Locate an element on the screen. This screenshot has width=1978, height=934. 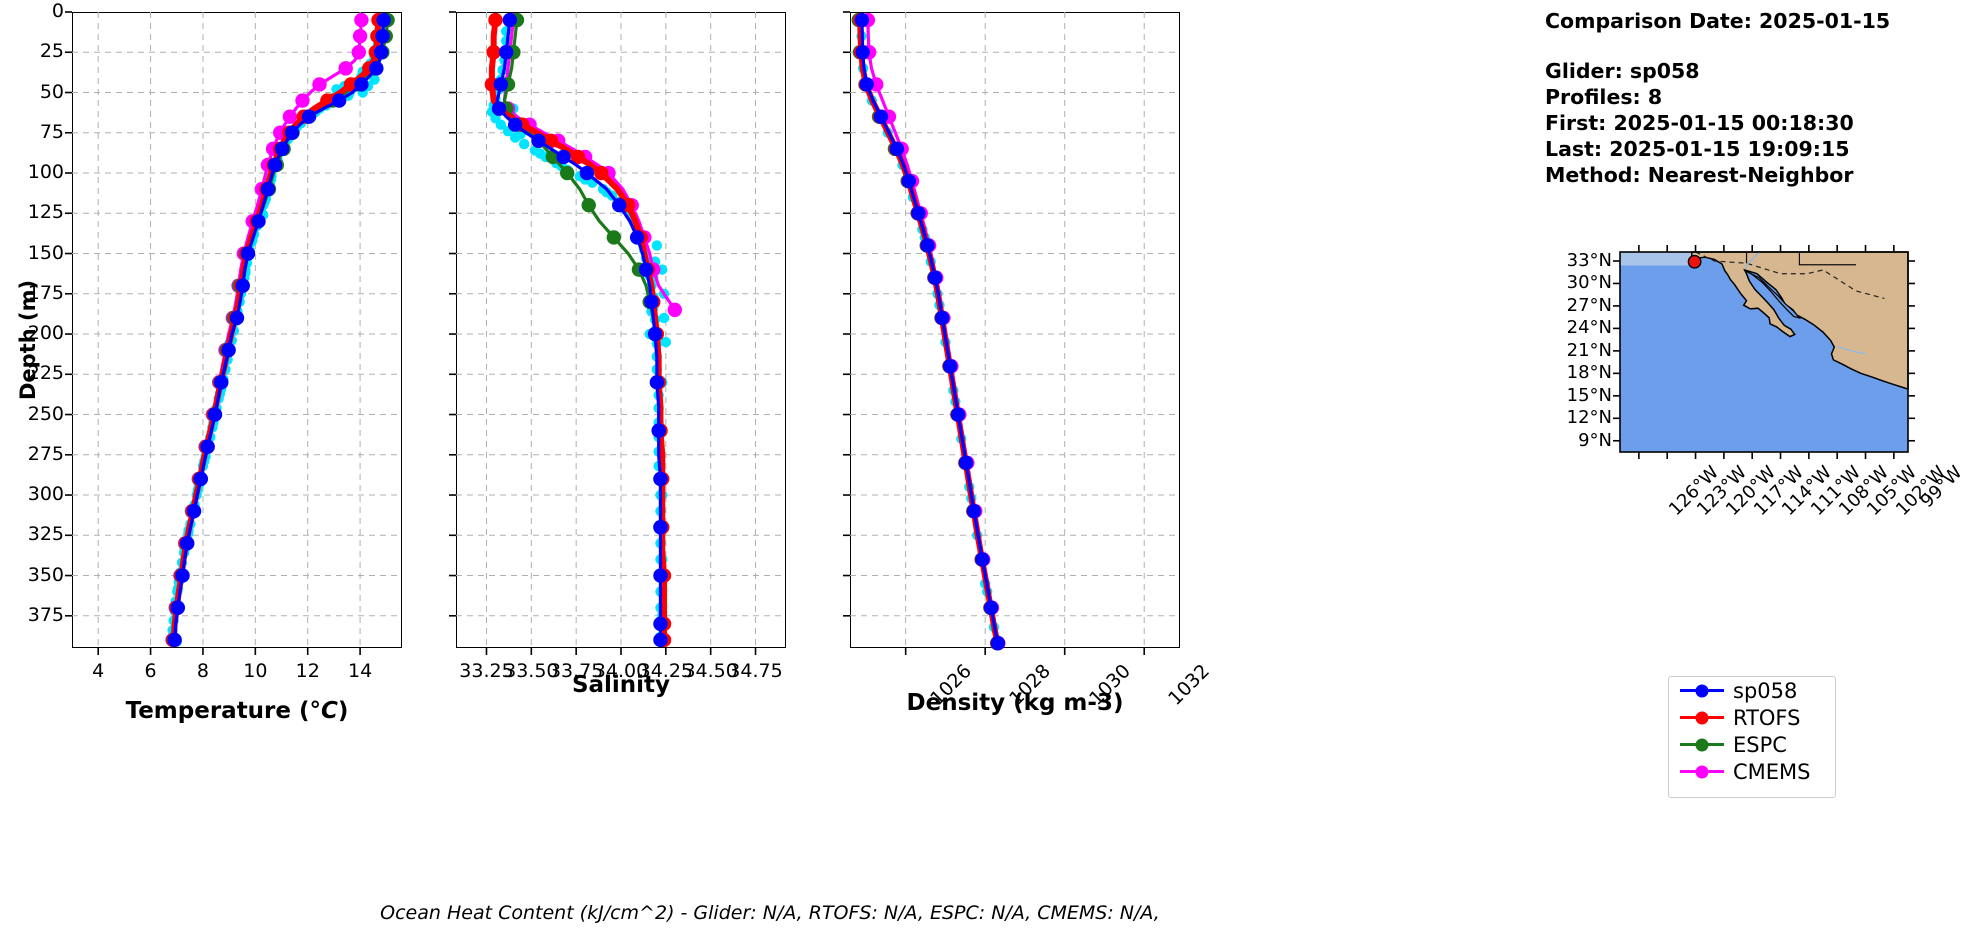
location-map-canvas is located at coordinates (1764, 352).